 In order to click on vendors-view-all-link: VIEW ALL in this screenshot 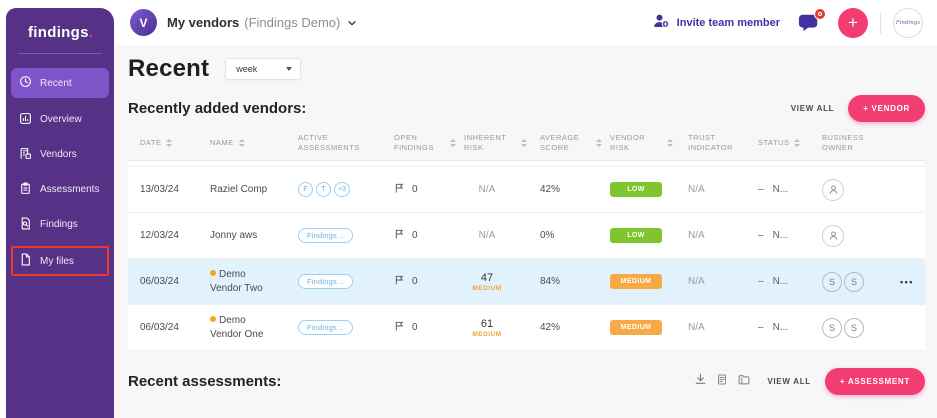, I will do `click(812, 108)`.